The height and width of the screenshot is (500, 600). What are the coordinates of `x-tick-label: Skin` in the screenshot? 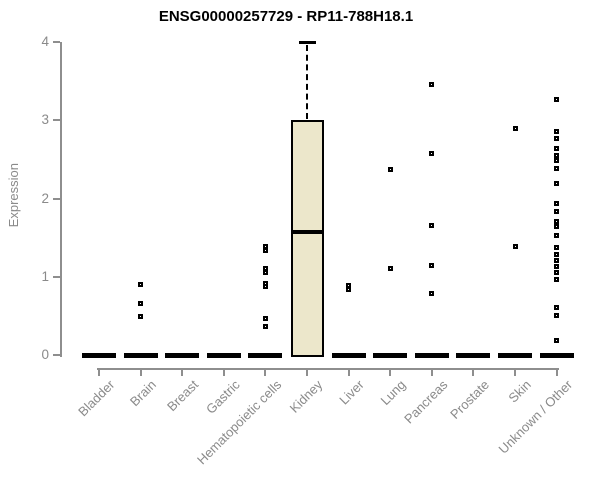 It's located at (519, 391).